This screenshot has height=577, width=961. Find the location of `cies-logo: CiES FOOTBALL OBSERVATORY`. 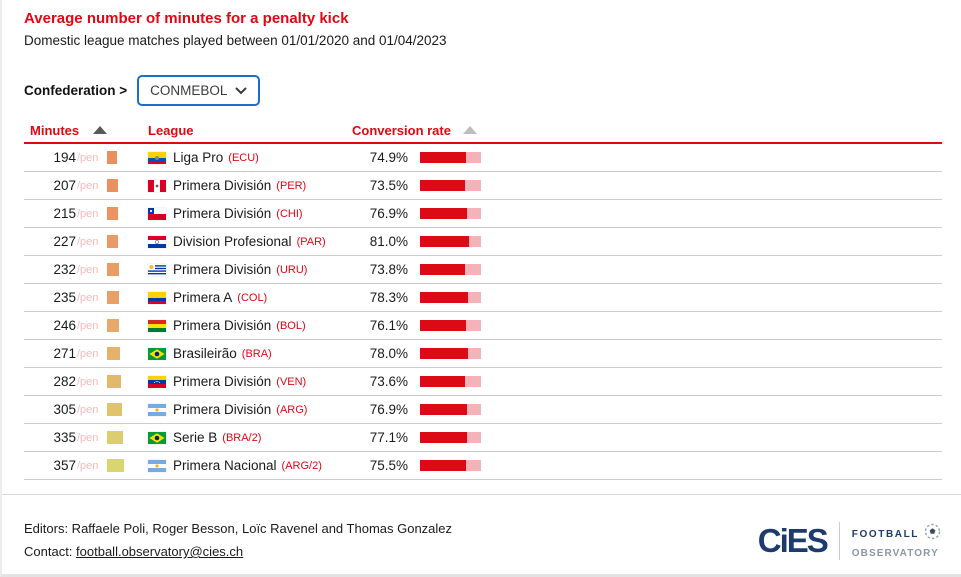

cies-logo: CiES FOOTBALL OBSERVATORY is located at coordinates (849, 541).